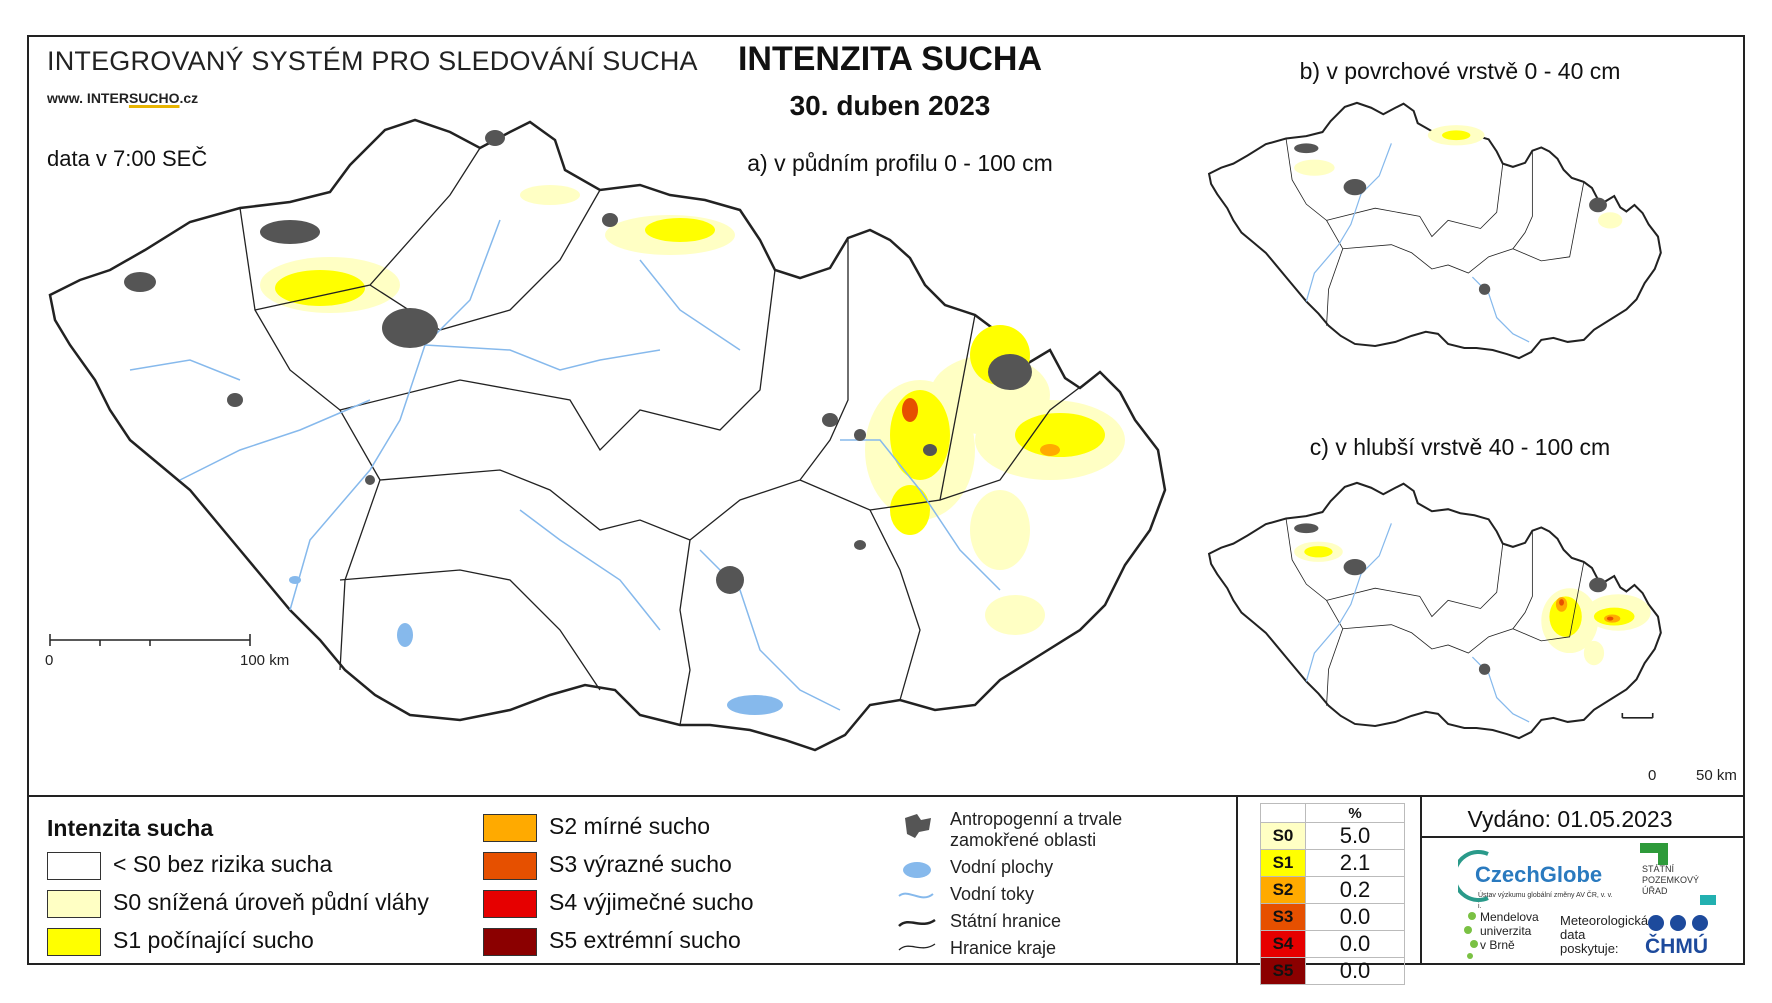  I want to click on map-c-label: c) v hlubší vrstvě 40 - 100 cm, so click(1460, 447).